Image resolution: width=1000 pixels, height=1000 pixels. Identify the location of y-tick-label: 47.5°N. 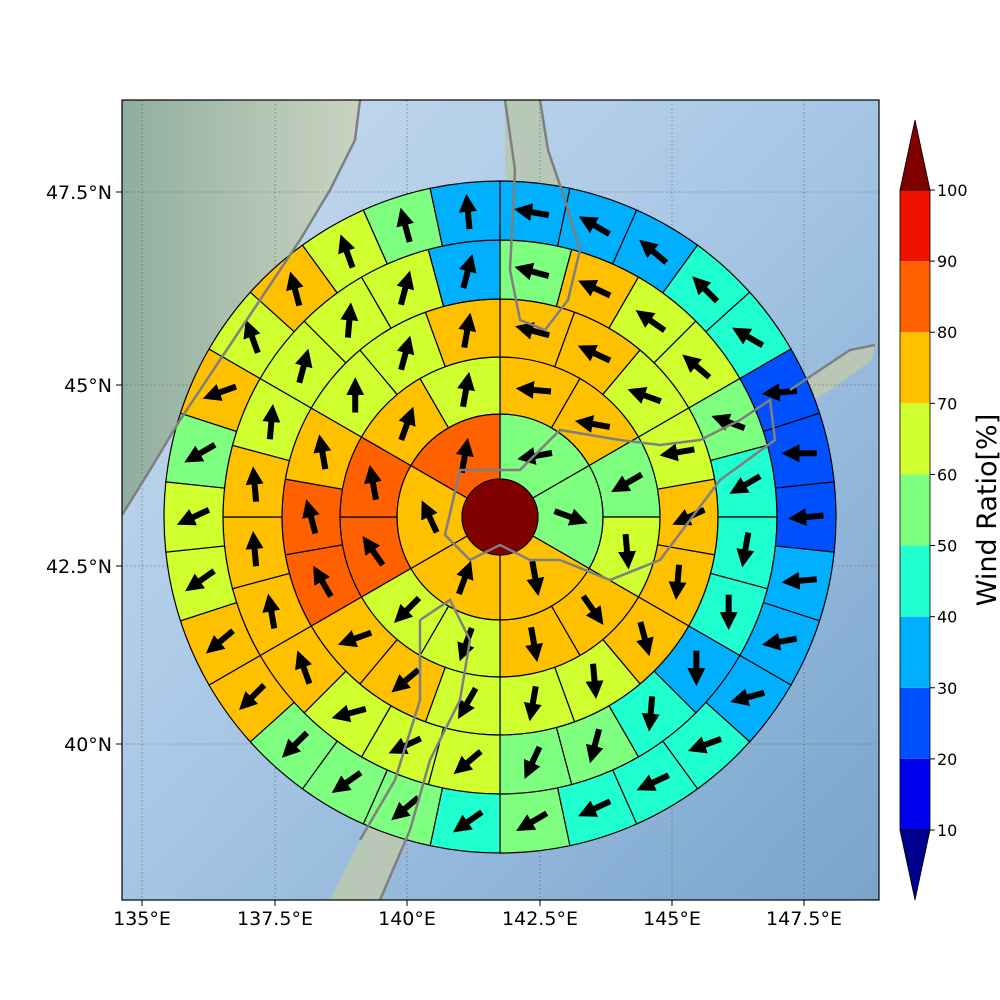
(79, 193).